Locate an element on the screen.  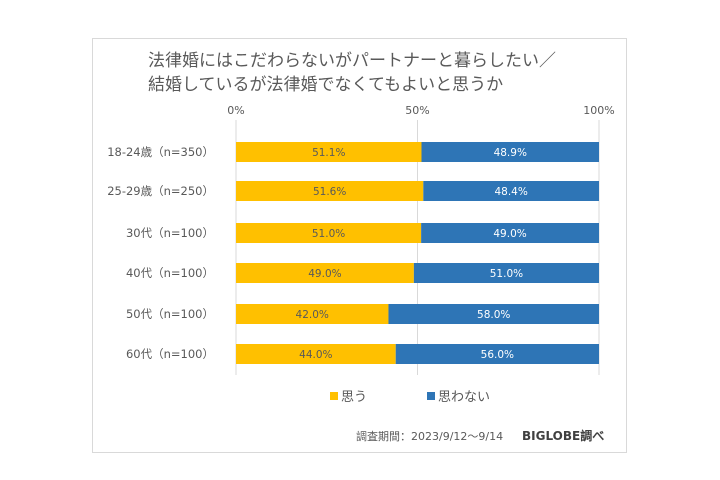
legend-label: 思わない is located at coordinates (464, 397).